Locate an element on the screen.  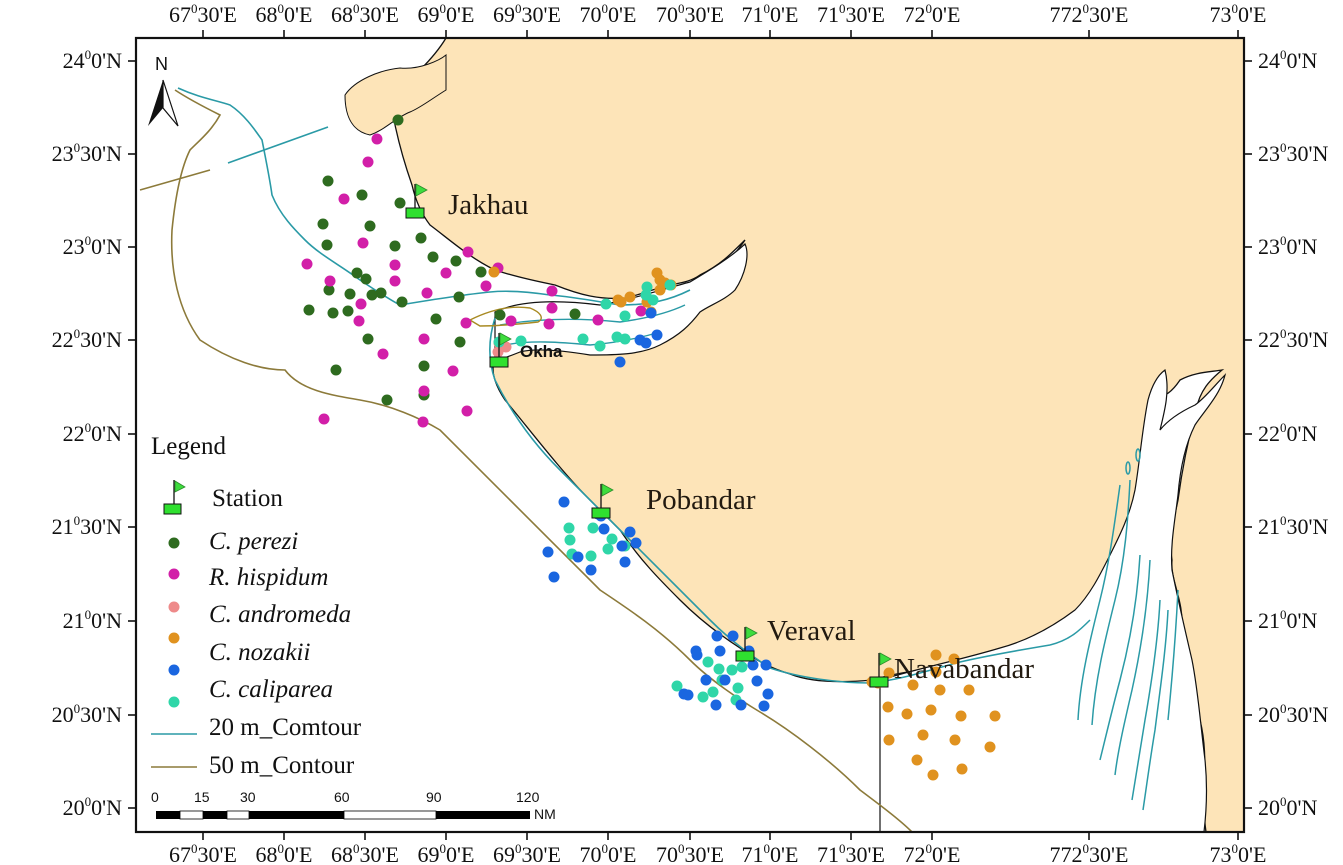
scale-label-30: 30 is located at coordinates (248, 797).